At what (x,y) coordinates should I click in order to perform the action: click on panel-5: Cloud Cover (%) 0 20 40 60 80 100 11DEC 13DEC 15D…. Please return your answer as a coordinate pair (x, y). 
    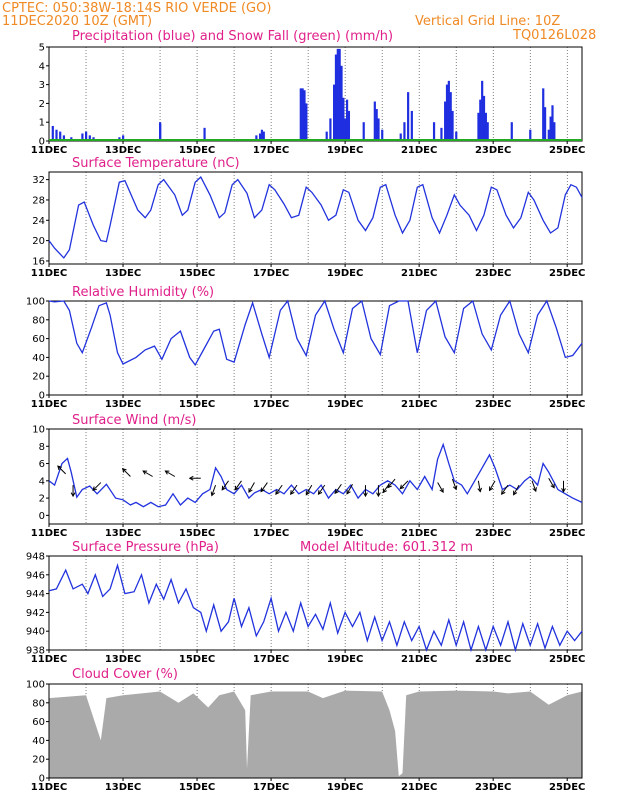
    Looking at the image, I should click on (305, 730).